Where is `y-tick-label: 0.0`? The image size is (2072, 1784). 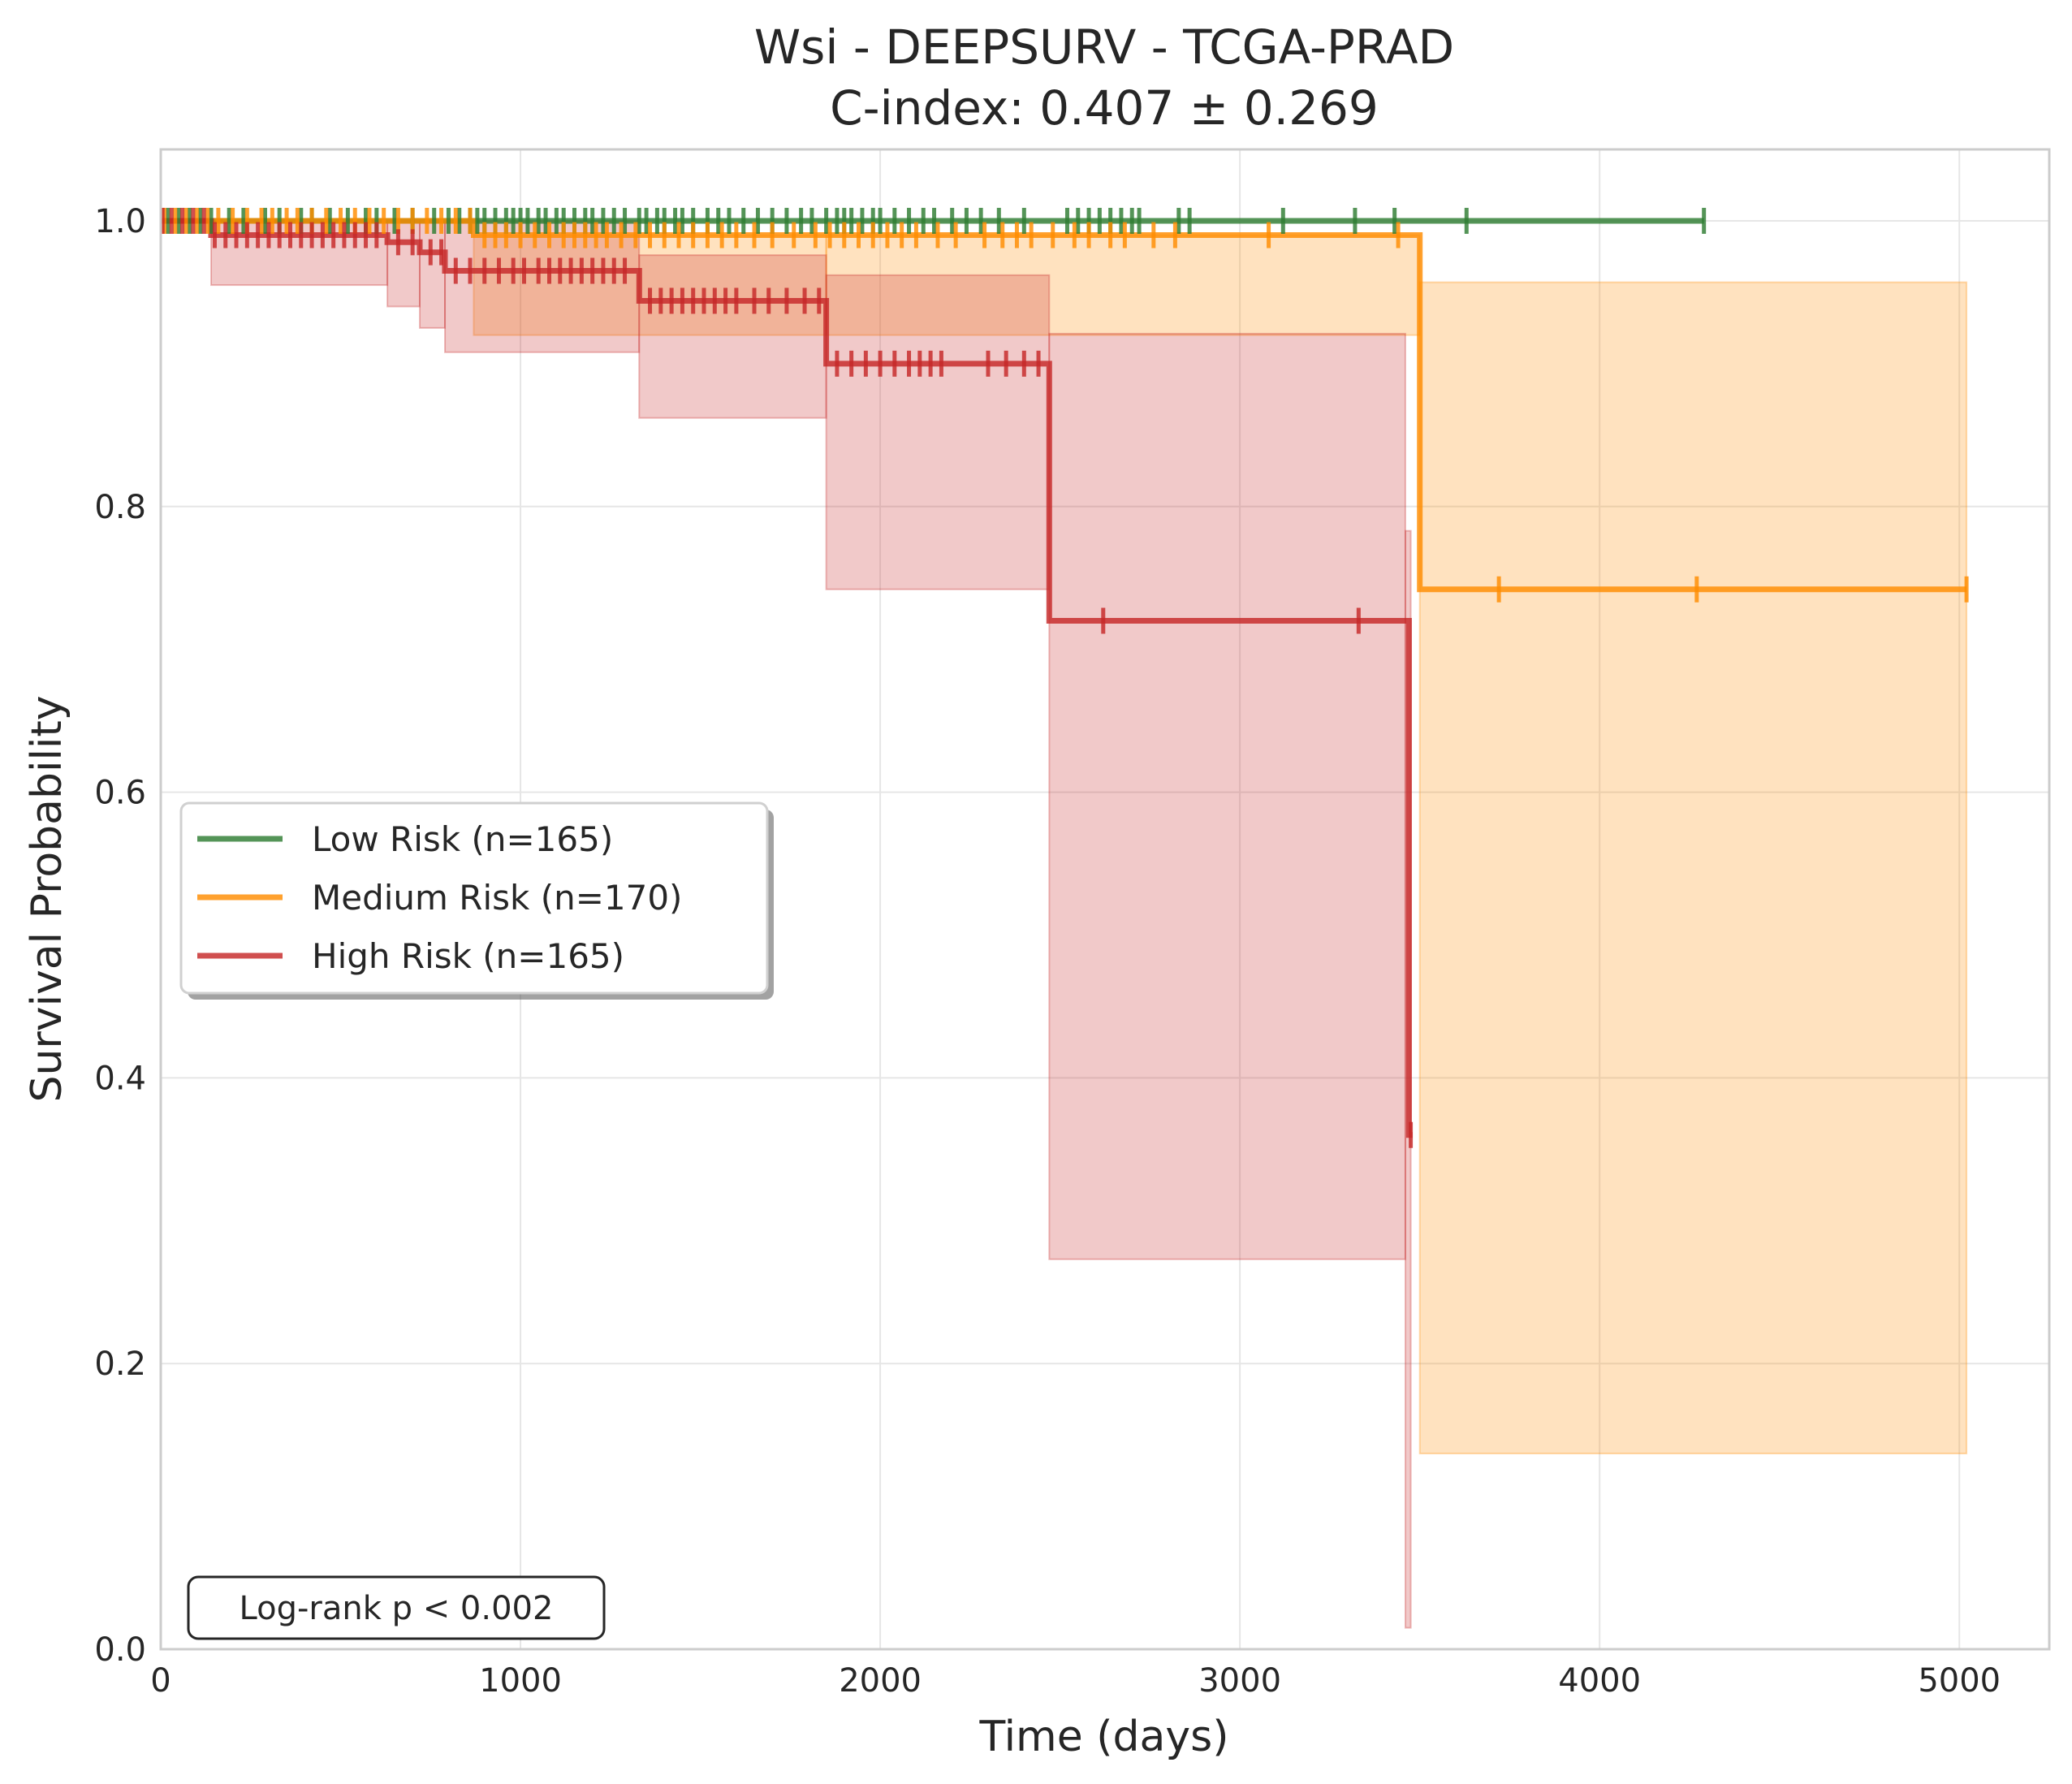
y-tick-label: 0.0 is located at coordinates (120, 1650).